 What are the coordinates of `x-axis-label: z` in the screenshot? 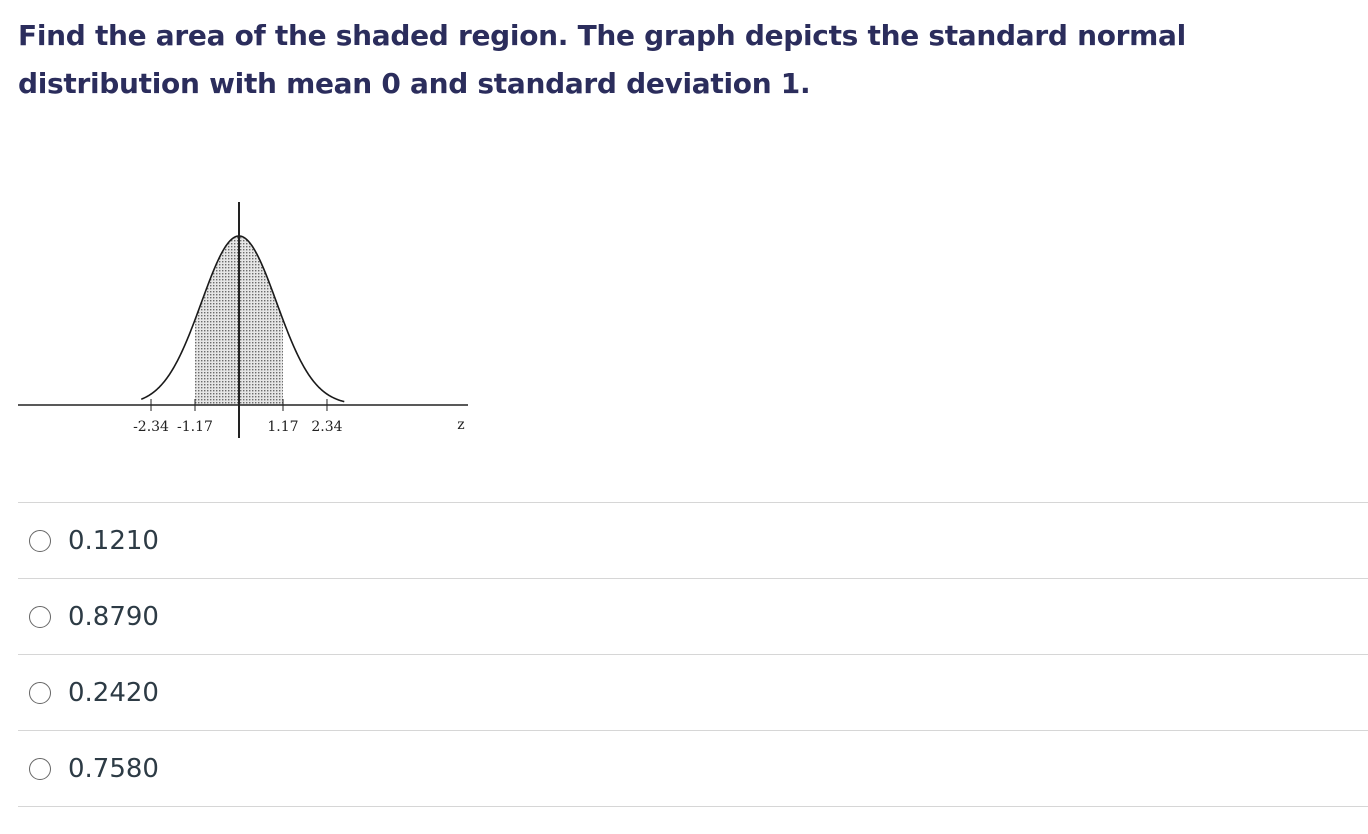 It's located at (460, 425).